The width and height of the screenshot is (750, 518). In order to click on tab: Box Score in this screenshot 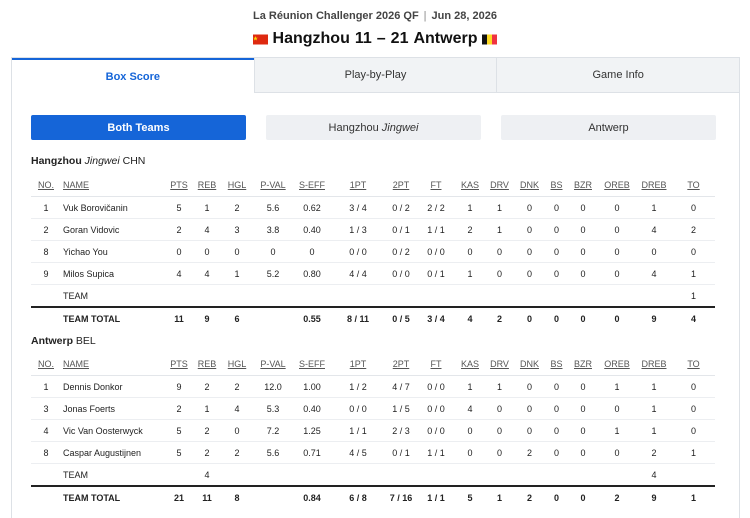, I will do `click(133, 75)`.